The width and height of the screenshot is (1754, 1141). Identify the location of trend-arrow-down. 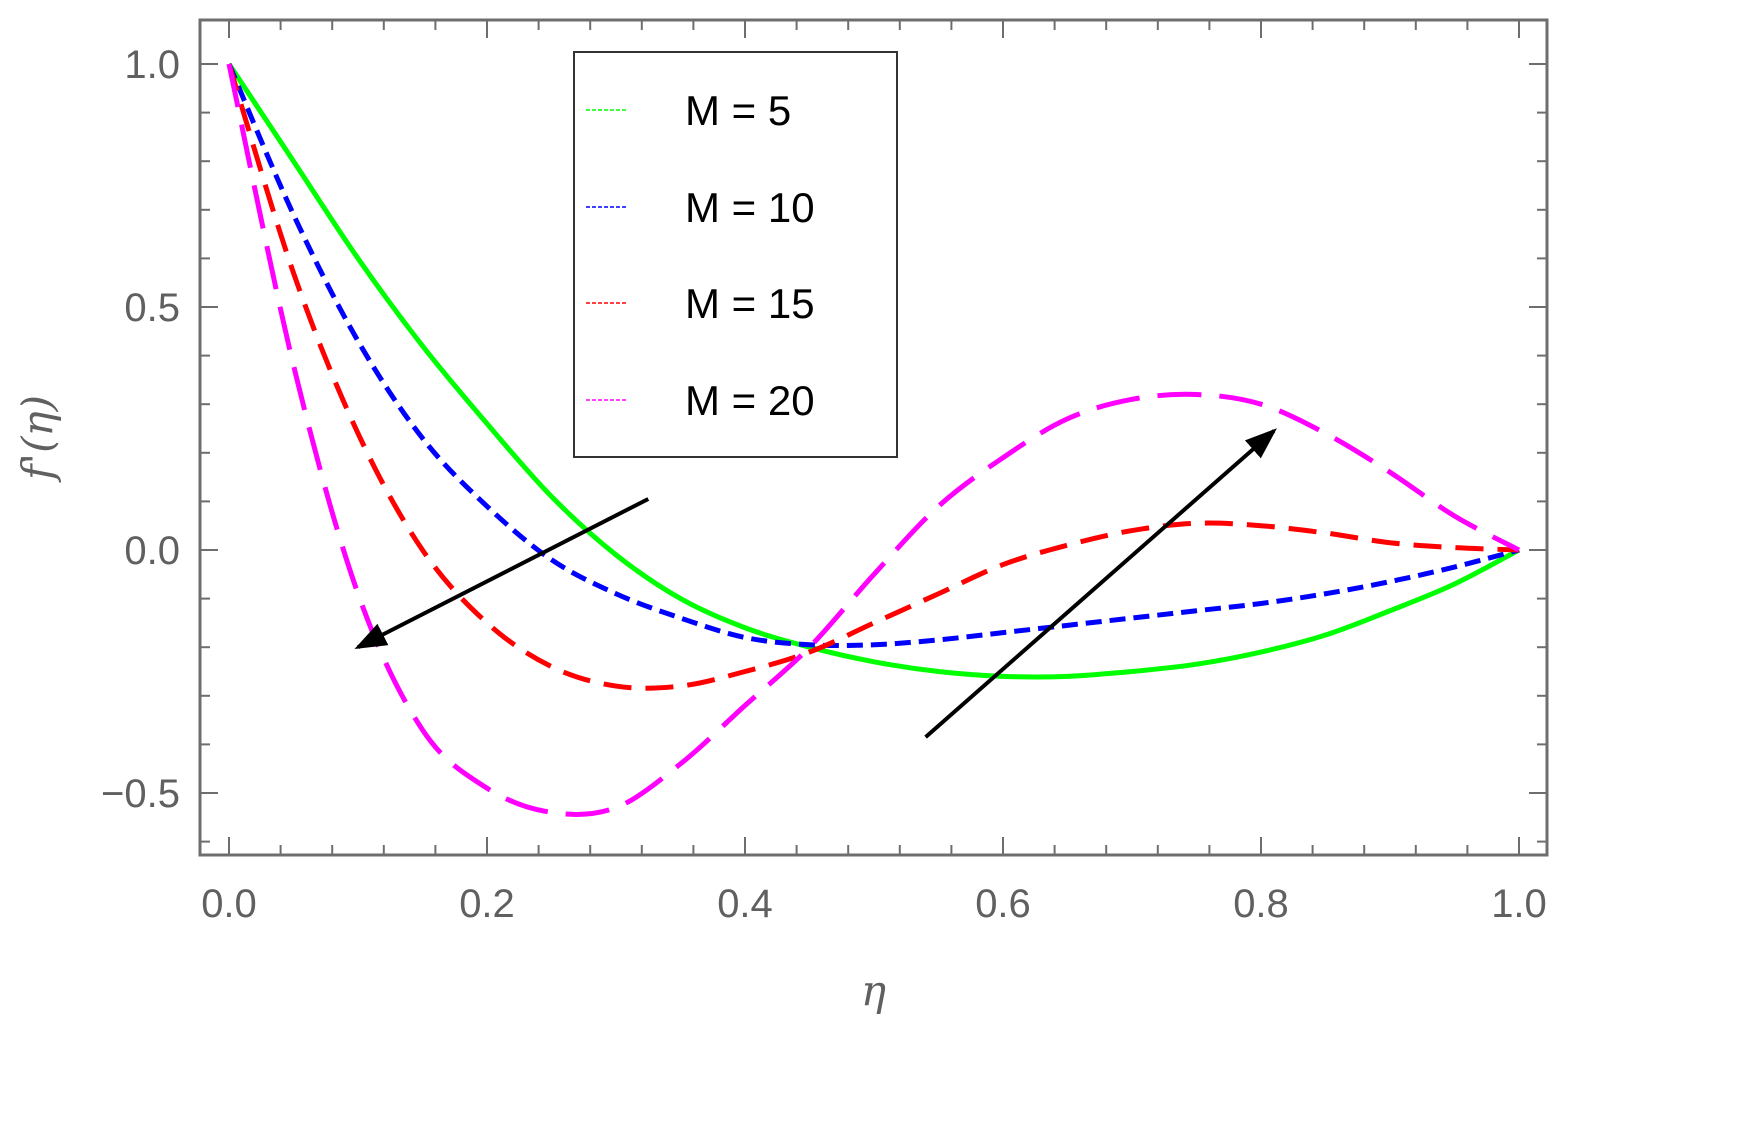
(502, 573).